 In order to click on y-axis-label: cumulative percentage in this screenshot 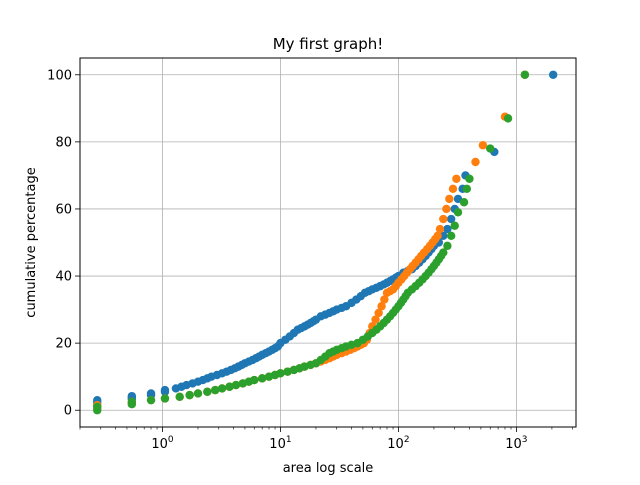, I will do `click(31, 242)`.